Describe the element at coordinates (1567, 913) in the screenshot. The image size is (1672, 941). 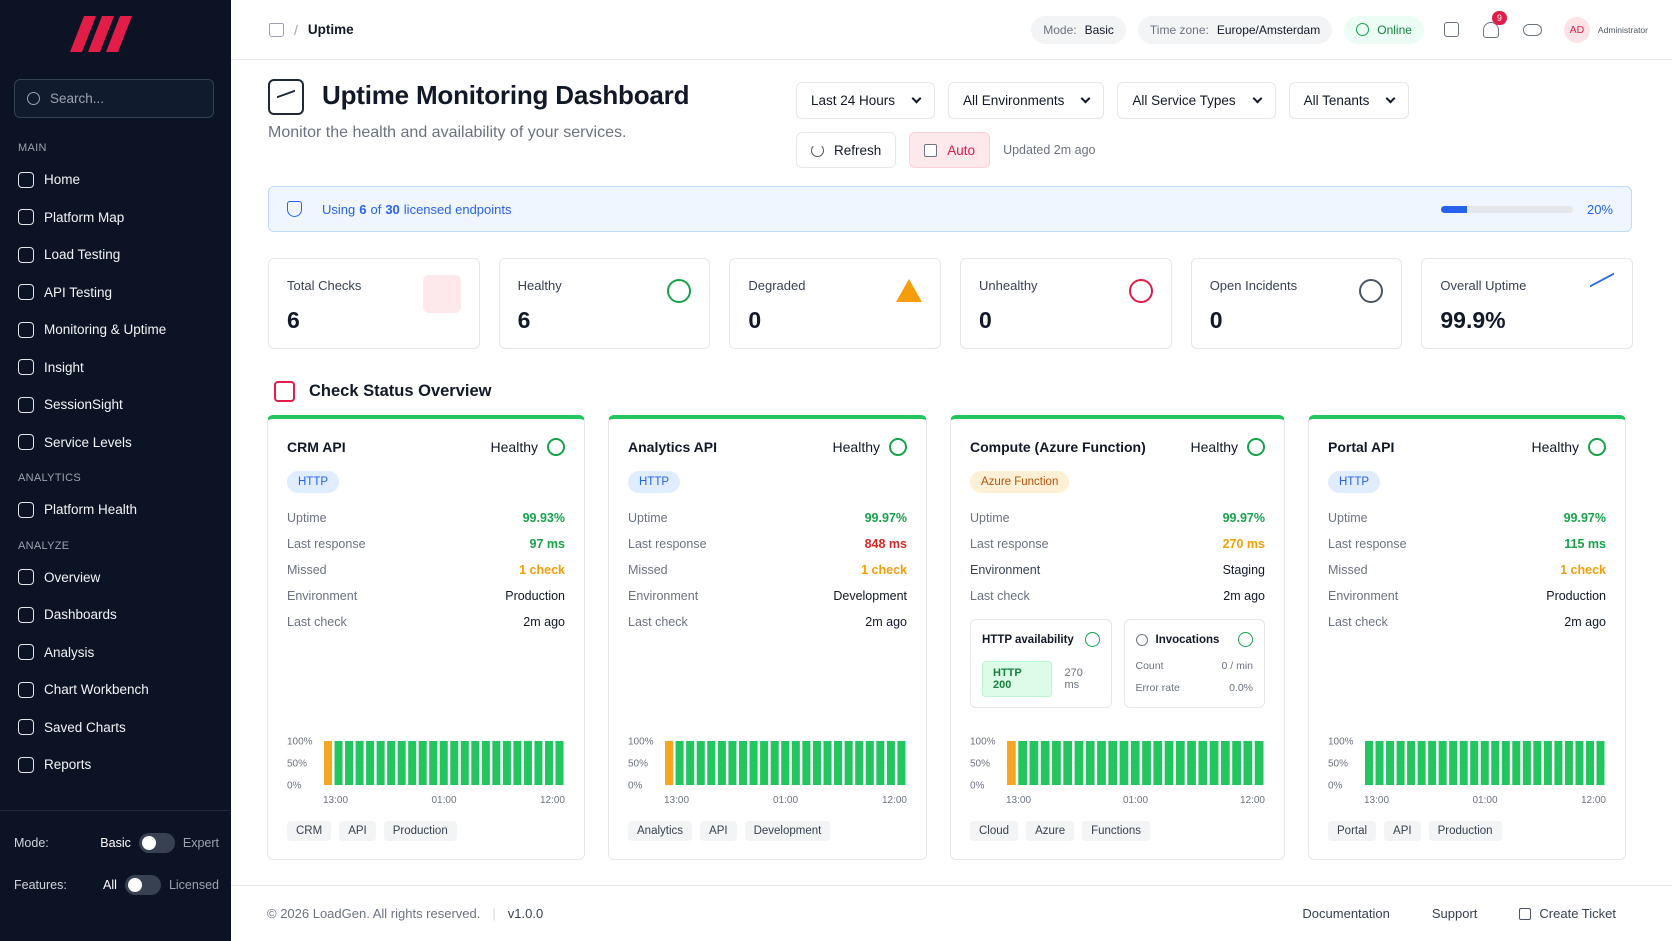
I see `footer-link: Create Ticket` at that location.